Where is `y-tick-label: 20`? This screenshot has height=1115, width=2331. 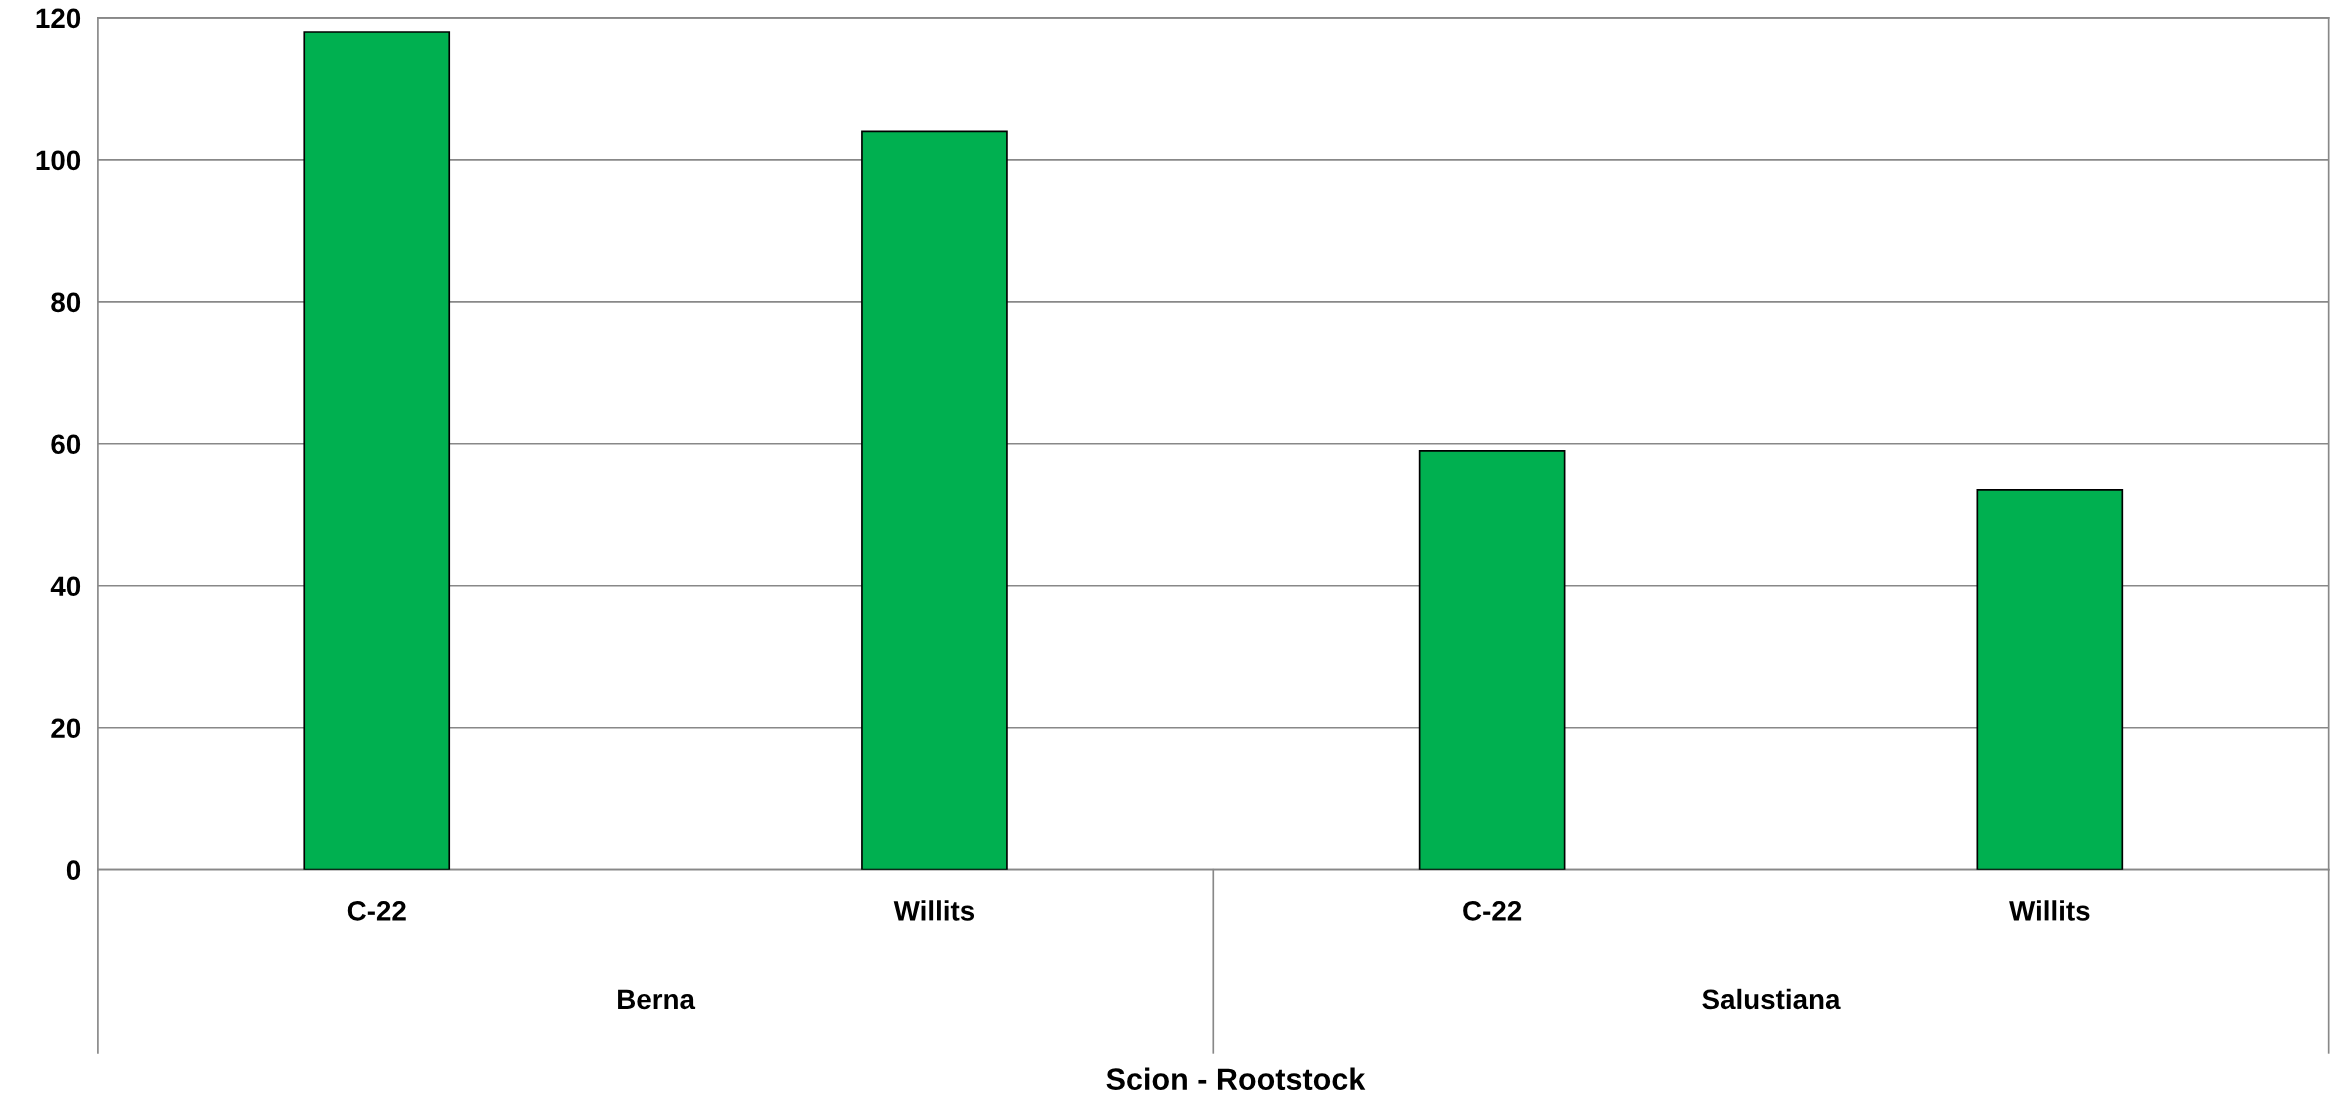 y-tick-label: 20 is located at coordinates (66, 728).